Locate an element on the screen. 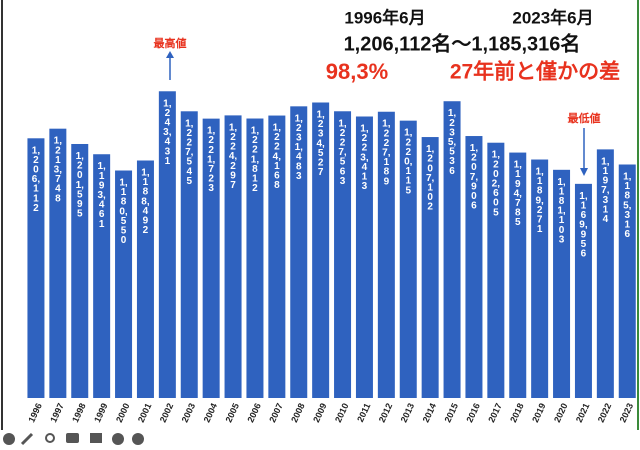 The height and width of the screenshot is (450, 640). toolbar-back is located at coordinates (9, 439).